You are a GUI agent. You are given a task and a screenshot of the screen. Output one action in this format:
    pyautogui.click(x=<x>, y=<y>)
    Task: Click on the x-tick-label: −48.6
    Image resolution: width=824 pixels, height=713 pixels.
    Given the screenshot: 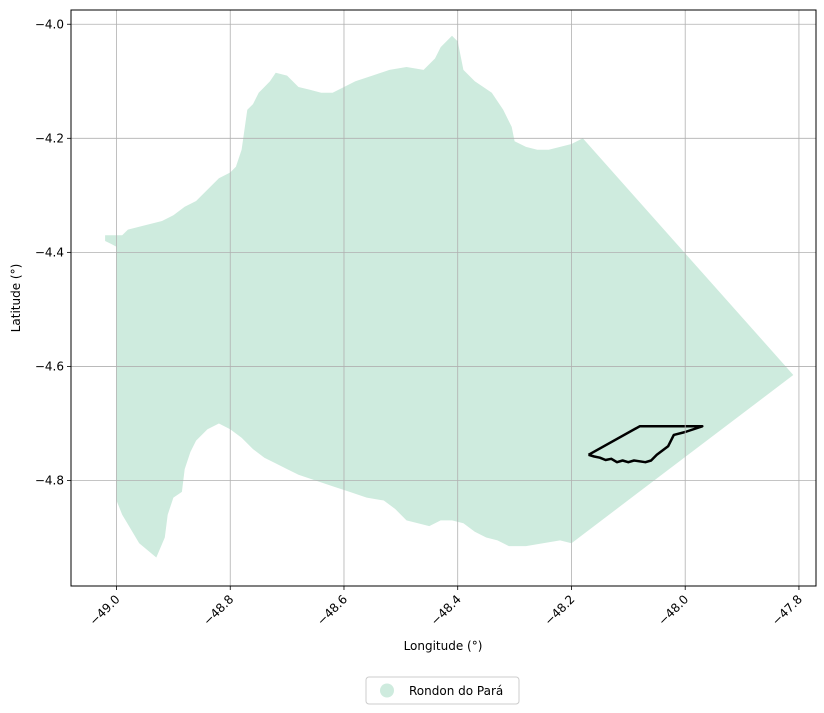 What is the action you would take?
    pyautogui.click(x=332, y=610)
    